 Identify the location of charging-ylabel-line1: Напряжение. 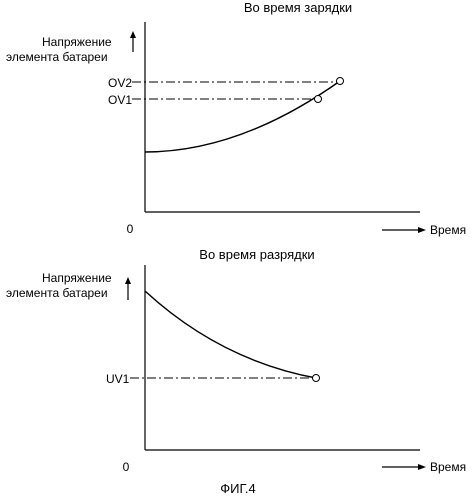
(77, 42).